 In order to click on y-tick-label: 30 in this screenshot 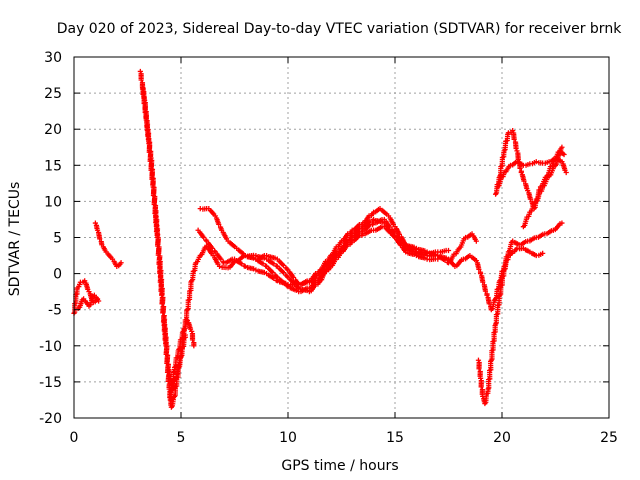, I will do `click(53, 58)`.